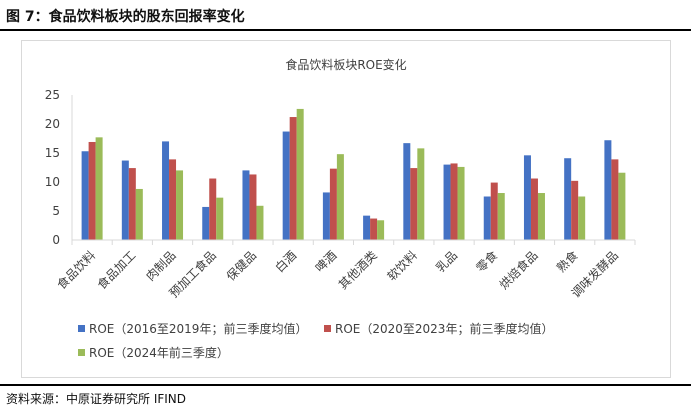 This screenshot has width=691, height=410. Describe the element at coordinates (567, 262) in the screenshot. I see `x-tick-label: 熟食` at that location.